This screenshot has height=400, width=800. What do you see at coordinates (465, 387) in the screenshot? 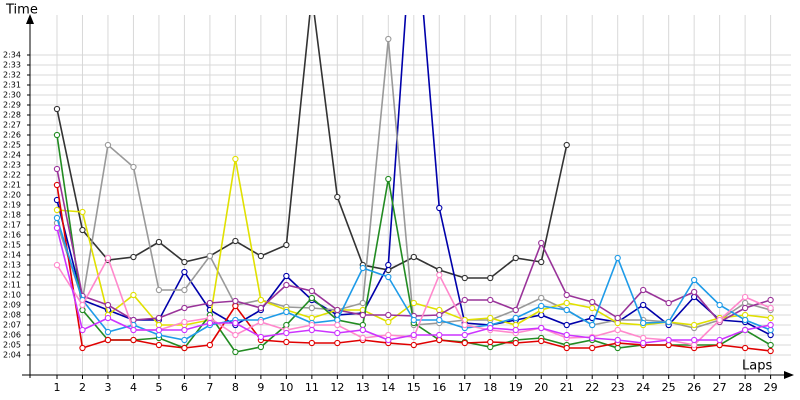
I see `x-tick-label: 17` at bounding box center [465, 387].